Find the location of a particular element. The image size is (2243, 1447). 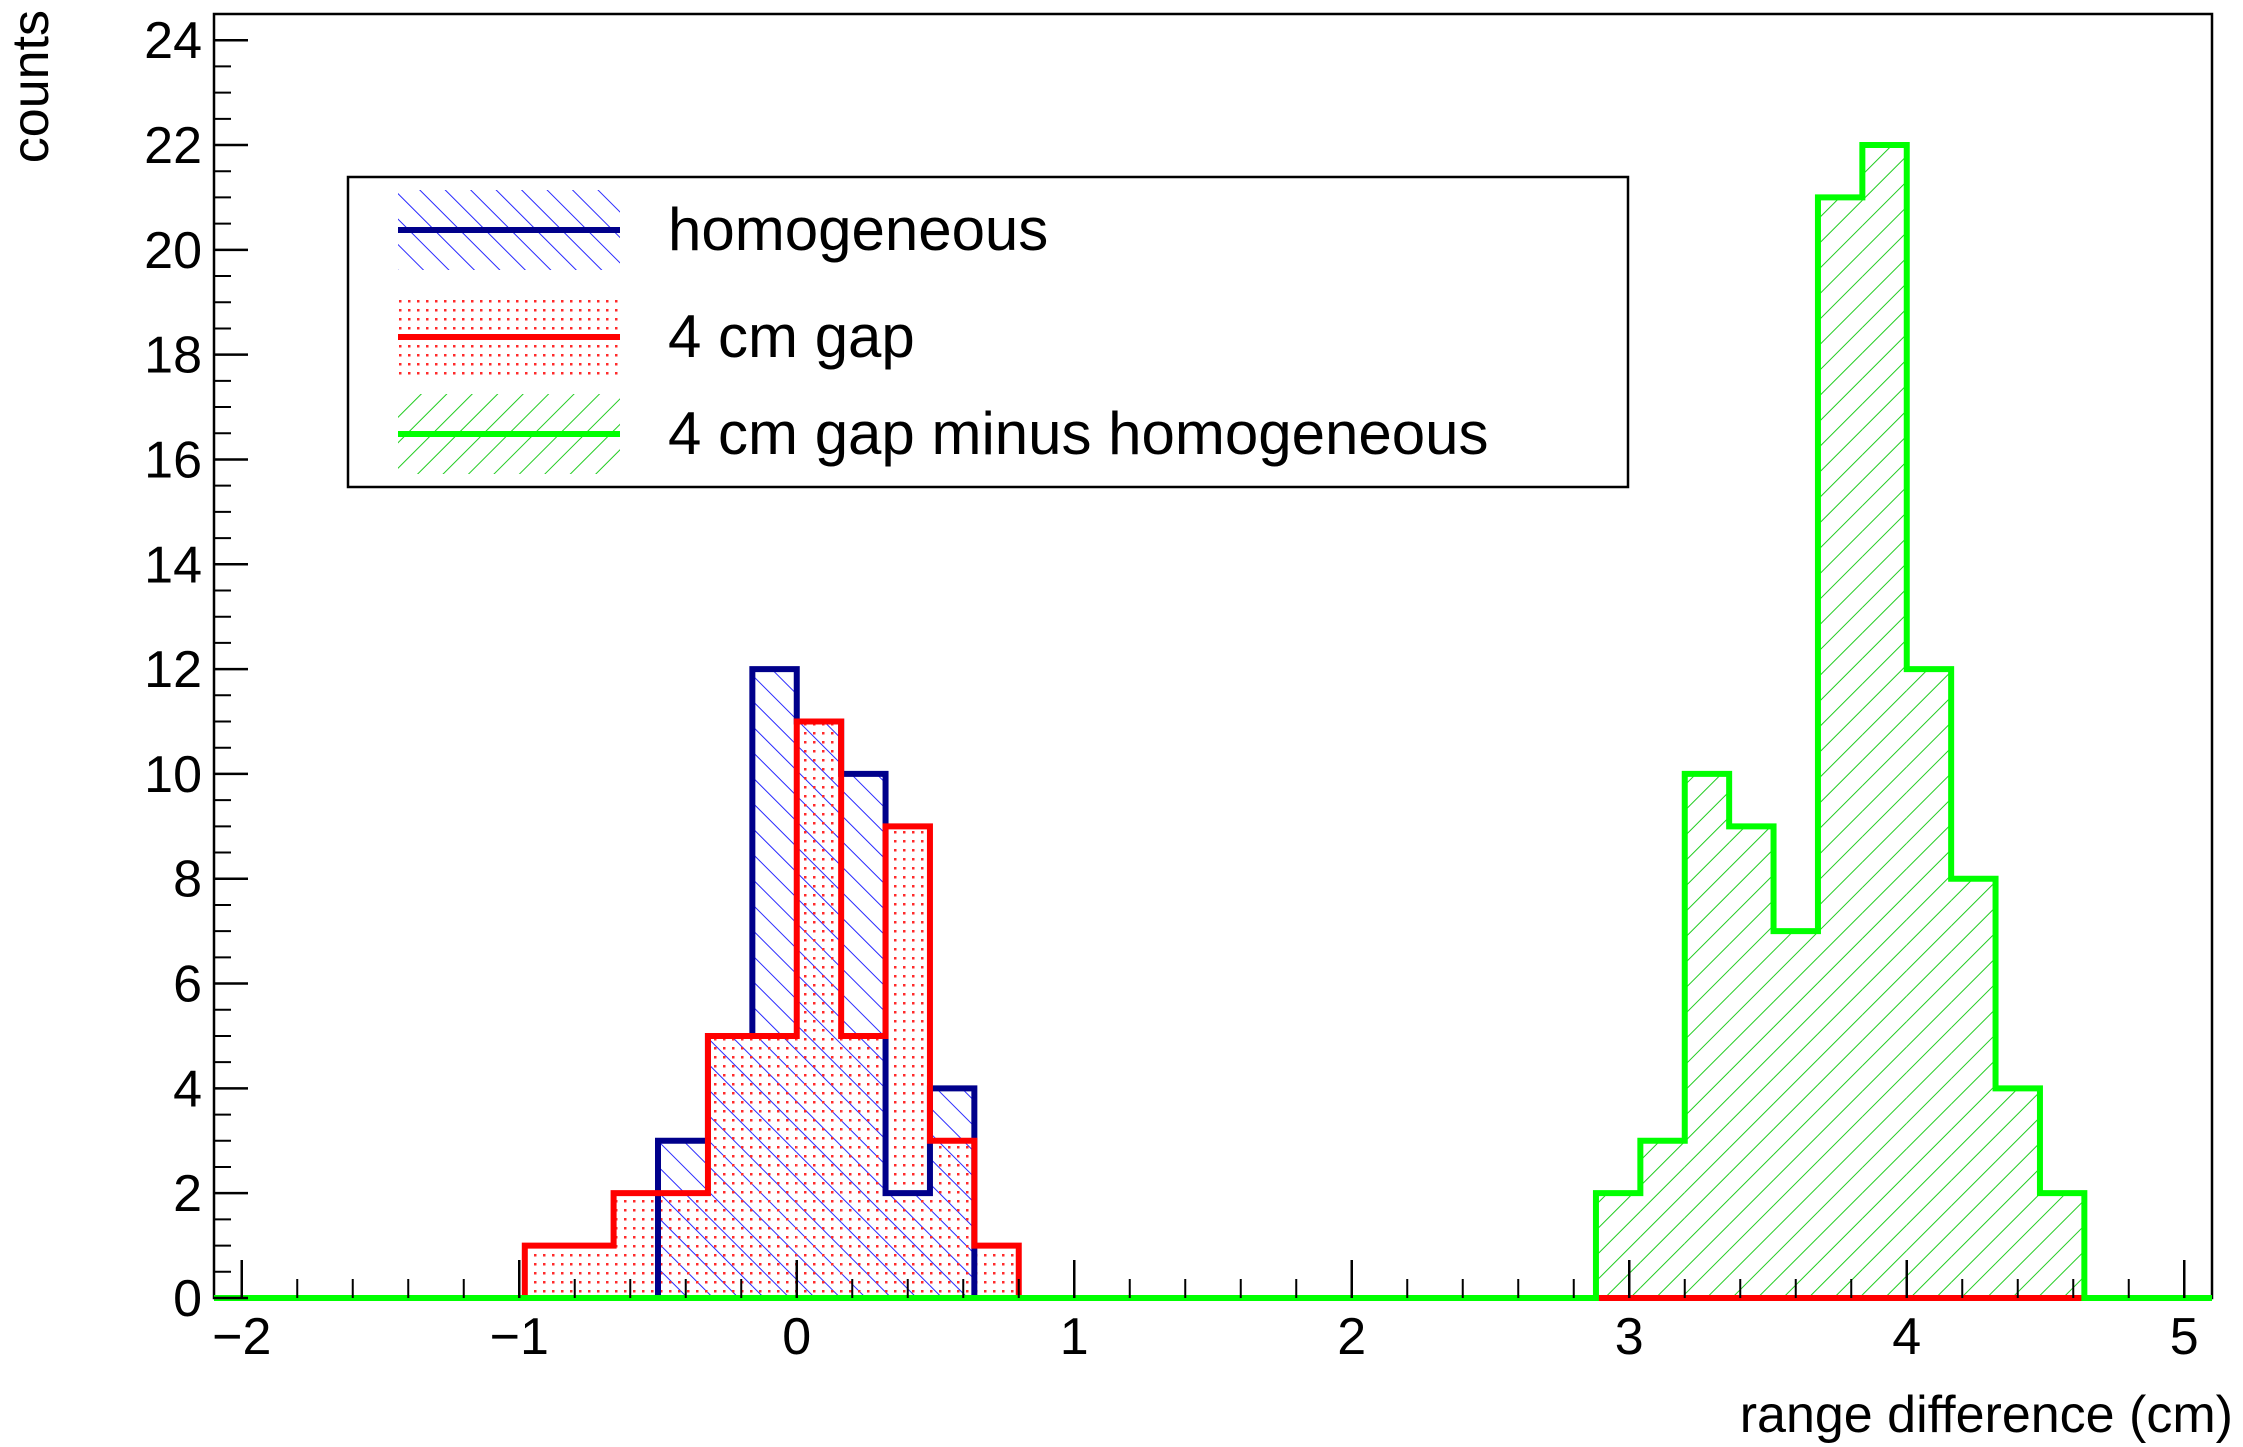

y-tick-label: 18 is located at coordinates (173, 356).